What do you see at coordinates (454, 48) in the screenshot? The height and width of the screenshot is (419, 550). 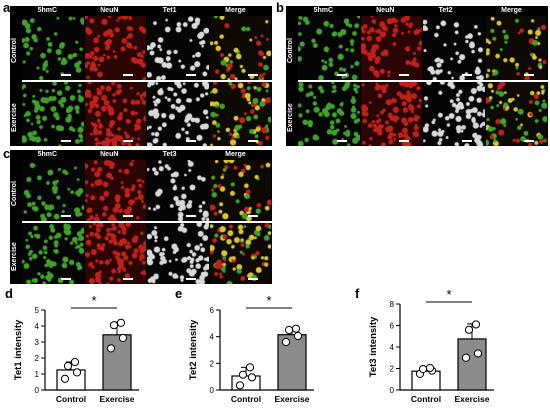 I see `tile-control-tet2` at bounding box center [454, 48].